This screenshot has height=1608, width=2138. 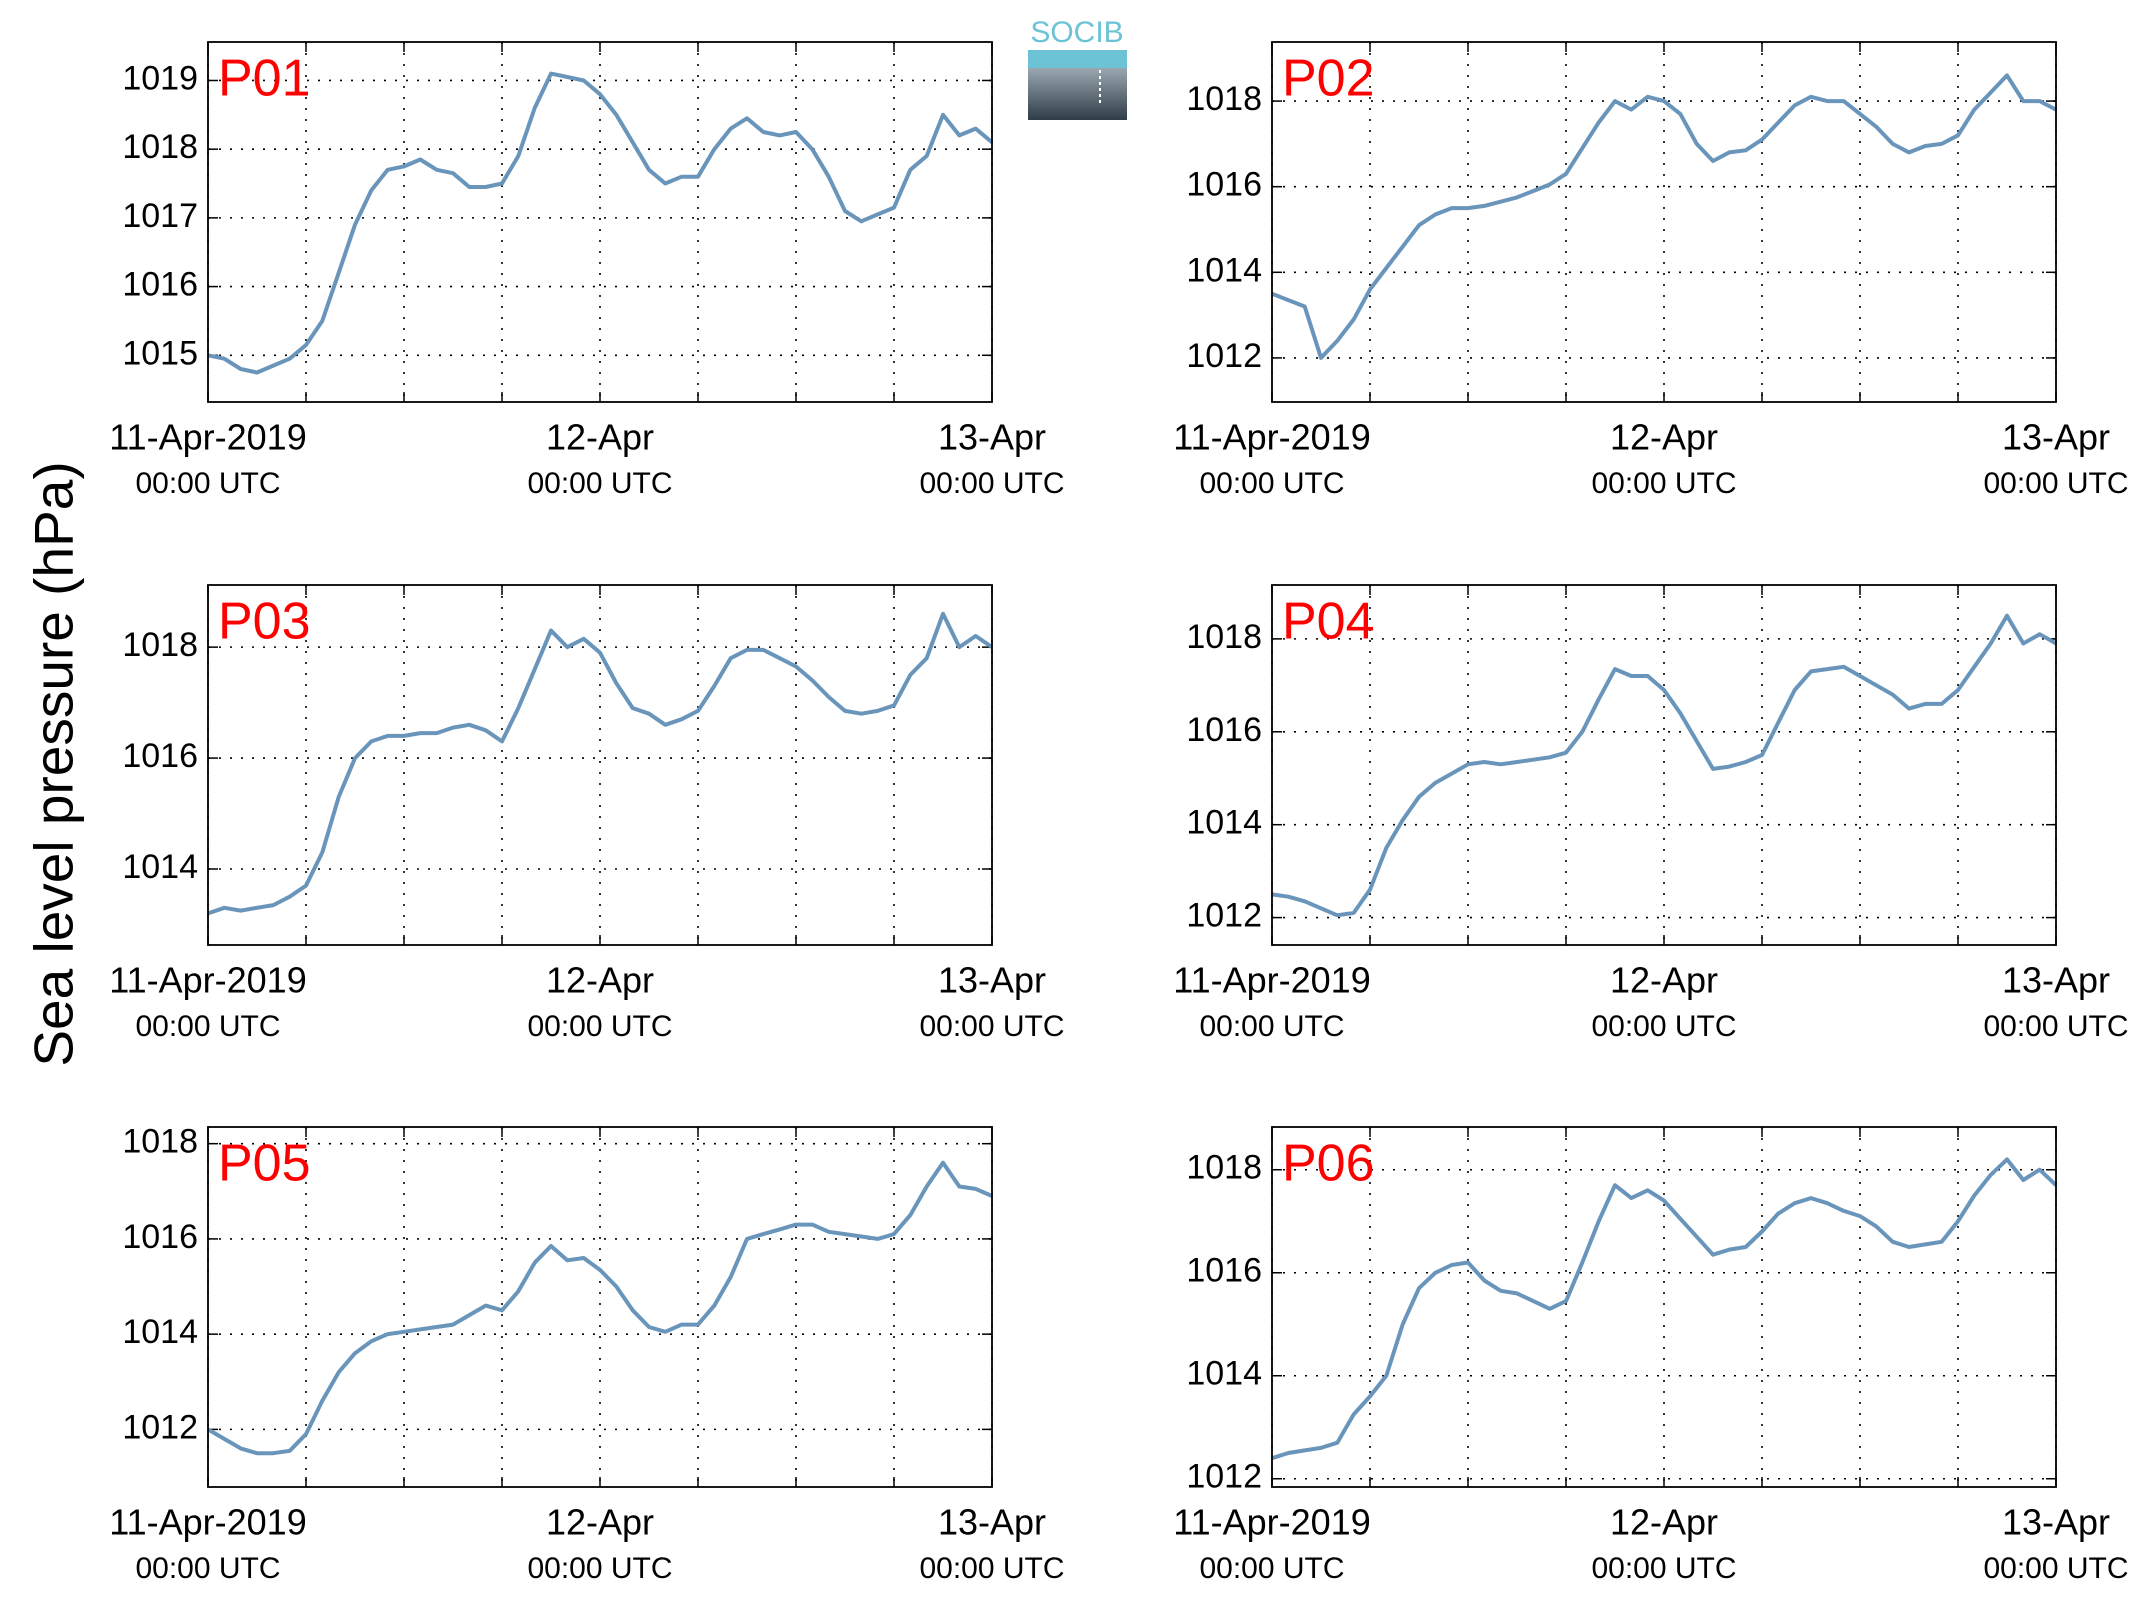 What do you see at coordinates (1077, 59) in the screenshot?
I see `logo-band` at bounding box center [1077, 59].